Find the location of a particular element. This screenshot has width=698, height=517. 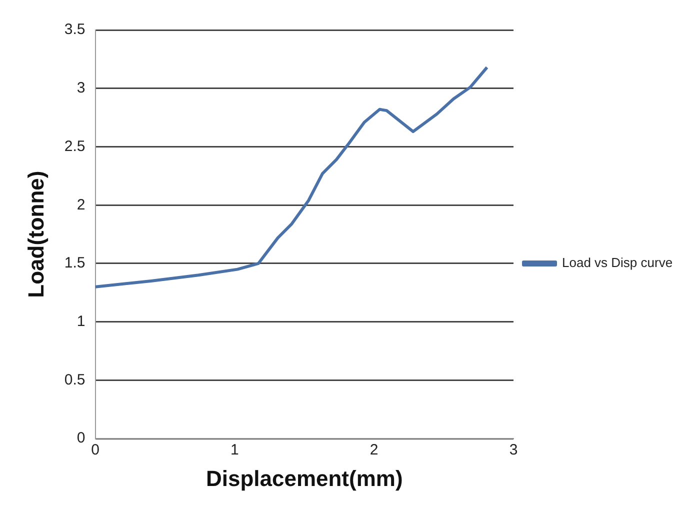

x-tick-label: 2 is located at coordinates (374, 450).